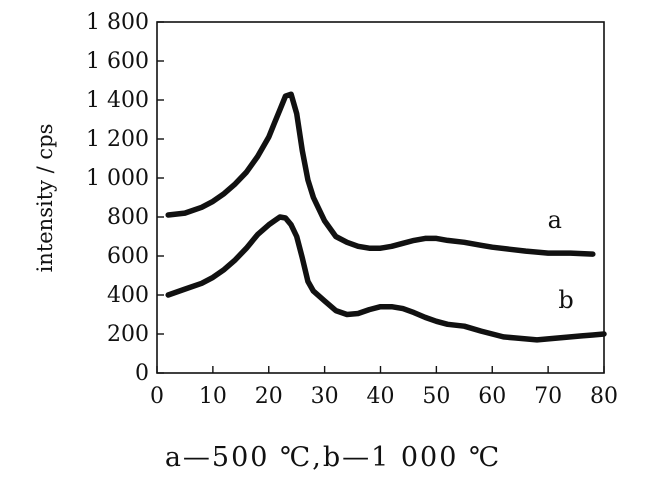  I want to click on x-tick-label: 50, so click(436, 396).